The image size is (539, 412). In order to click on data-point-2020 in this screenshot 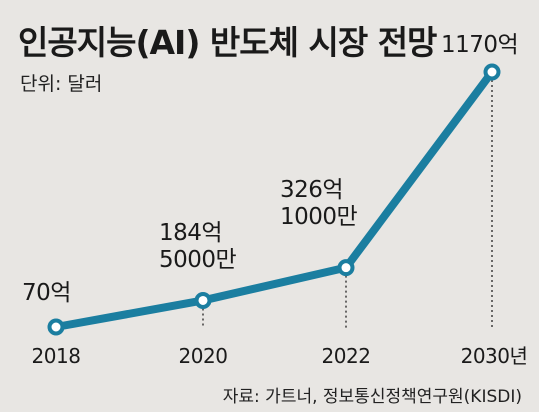, I will do `click(203, 300)`.